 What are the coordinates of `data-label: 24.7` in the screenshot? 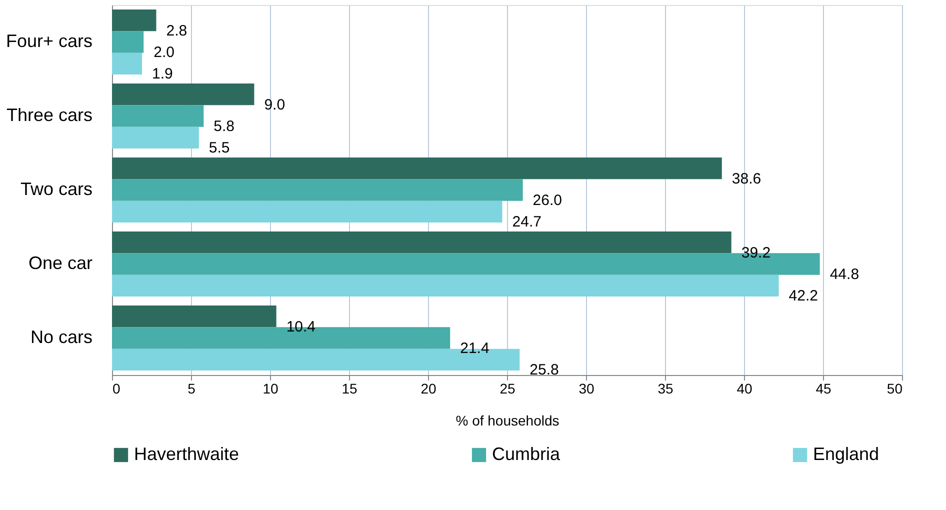 It's located at (527, 222).